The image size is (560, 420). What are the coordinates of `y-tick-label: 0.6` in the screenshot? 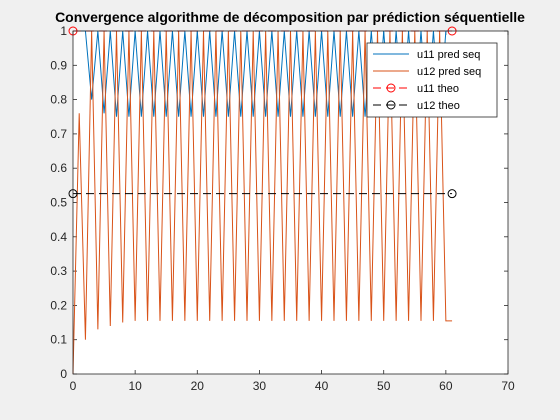 It's located at (58, 168).